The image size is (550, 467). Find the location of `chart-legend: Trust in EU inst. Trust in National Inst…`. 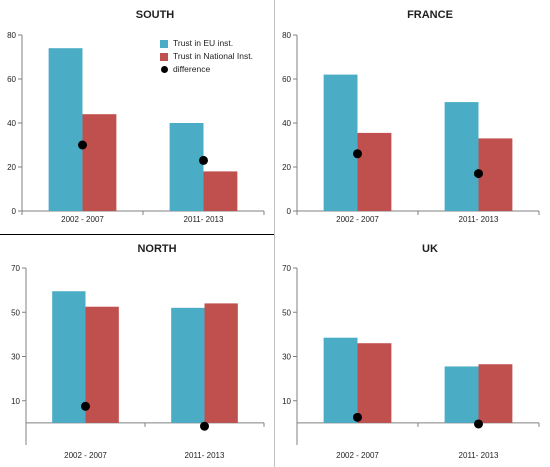

chart-legend: Trust in EU inst. Trust in National Inst… is located at coordinates (206, 56).